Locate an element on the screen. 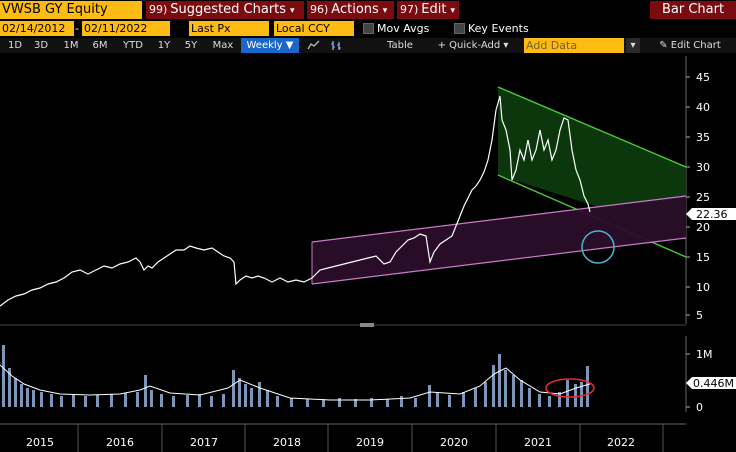 The width and height of the screenshot is (736, 452). period-max-button: Max is located at coordinates (223, 45).